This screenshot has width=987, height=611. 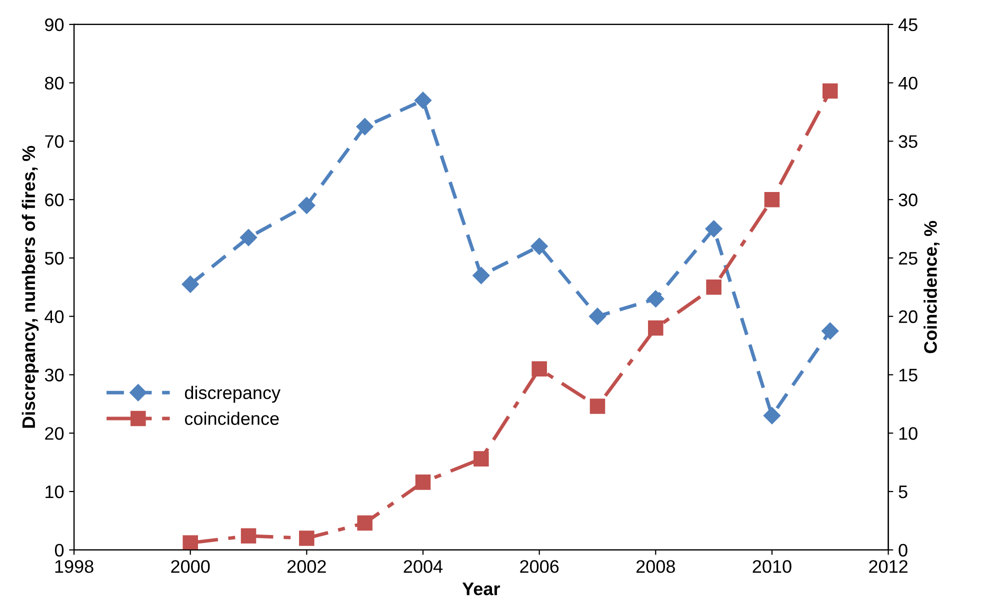 I want to click on y2-tick-label: 45, so click(x=908, y=25).